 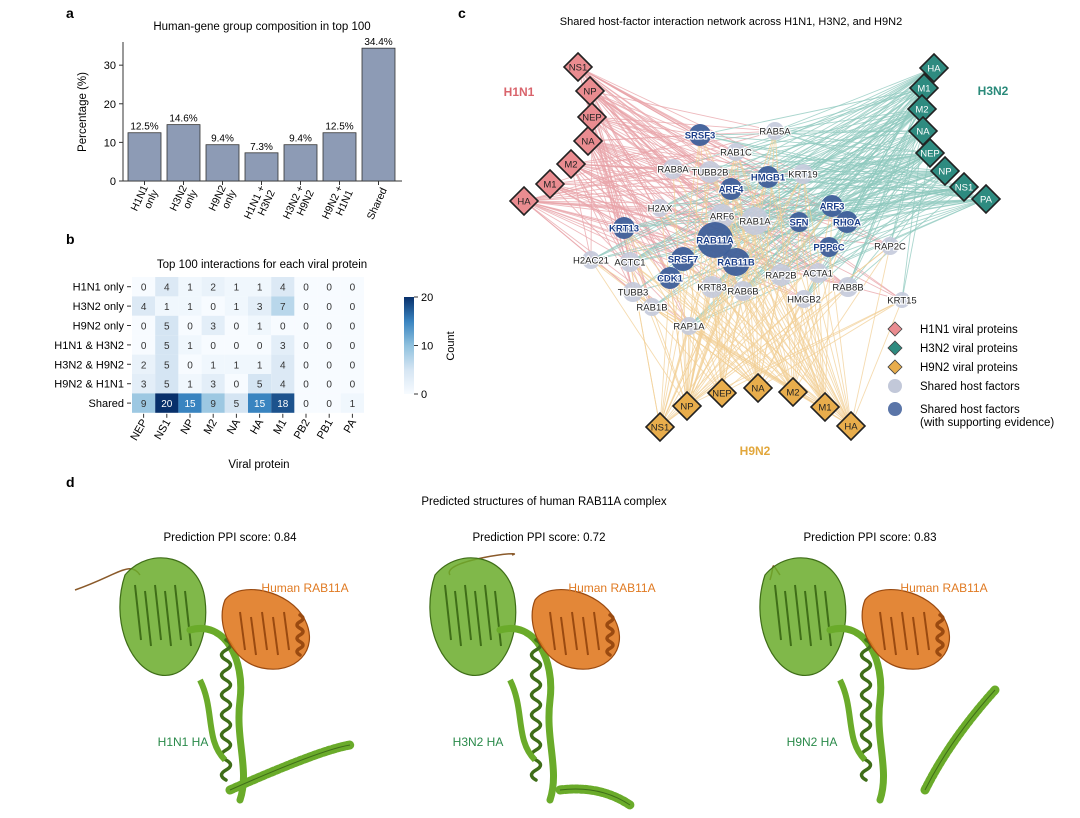 I want to click on host-node-label: TUBB2B, so click(x=710, y=173).